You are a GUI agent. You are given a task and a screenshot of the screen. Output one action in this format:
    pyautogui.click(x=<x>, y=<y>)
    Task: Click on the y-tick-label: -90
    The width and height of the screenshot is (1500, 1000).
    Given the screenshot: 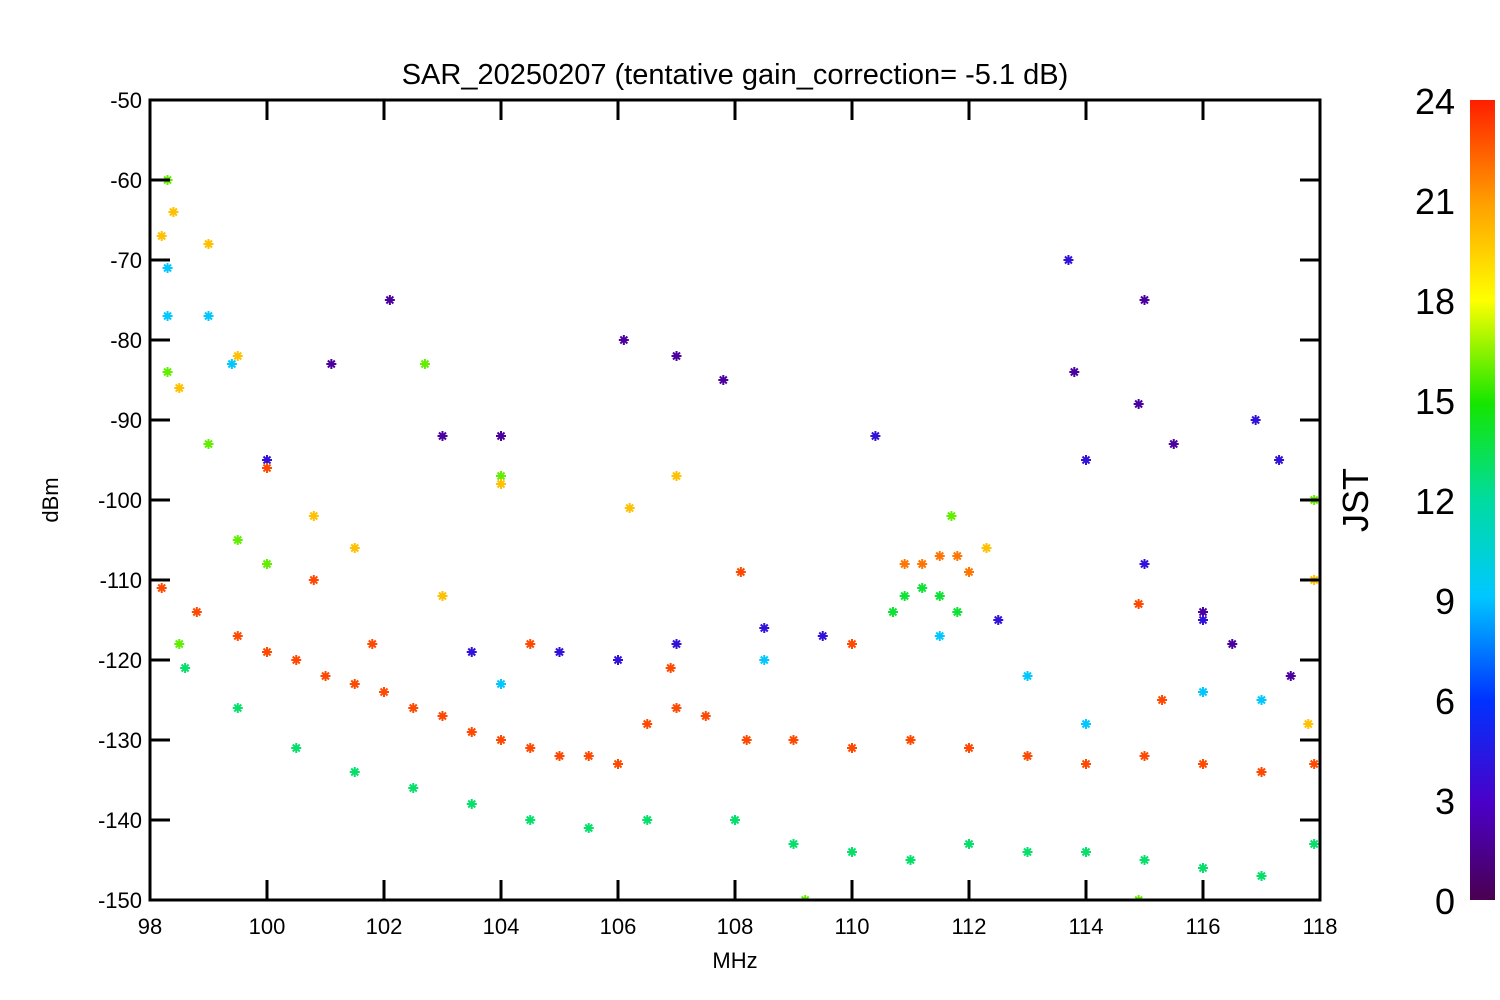 What is the action you would take?
    pyautogui.click(x=126, y=420)
    